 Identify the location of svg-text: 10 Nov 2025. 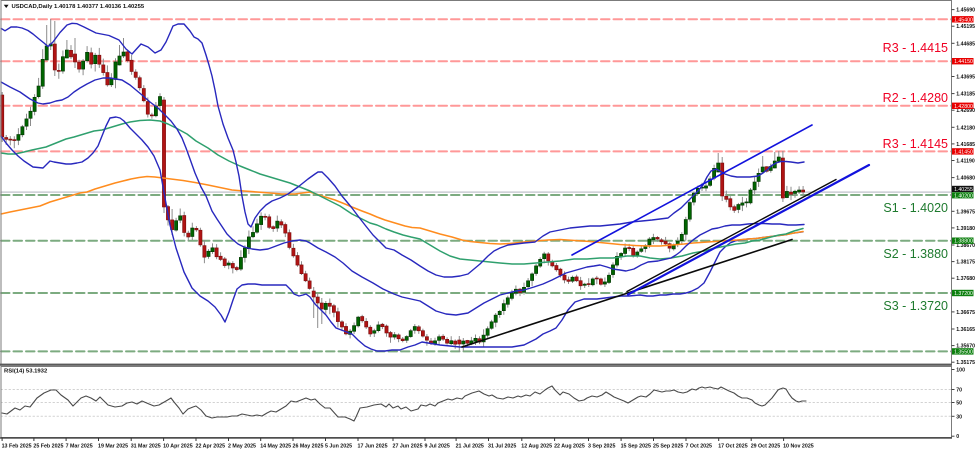
(798, 447).